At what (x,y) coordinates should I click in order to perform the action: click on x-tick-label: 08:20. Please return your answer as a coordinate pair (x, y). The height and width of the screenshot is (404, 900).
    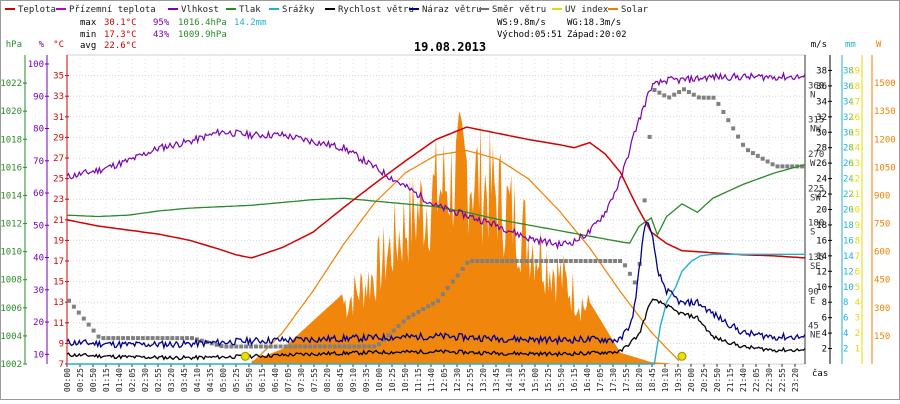
    Looking at the image, I should click on (327, 380).